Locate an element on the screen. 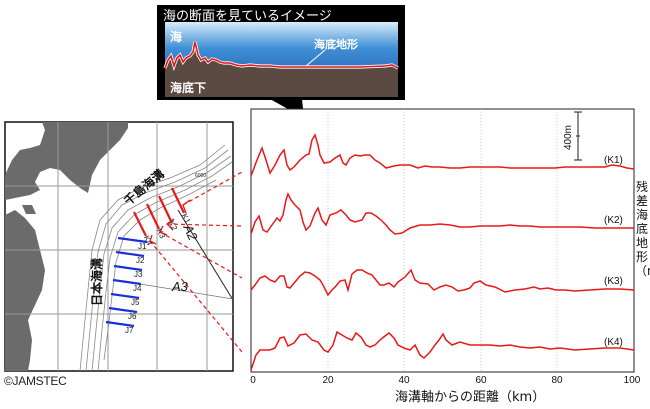 Image resolution: width=650 pixels, height=409 pixels. below-seabed-label: 海底下 is located at coordinates (188, 88).